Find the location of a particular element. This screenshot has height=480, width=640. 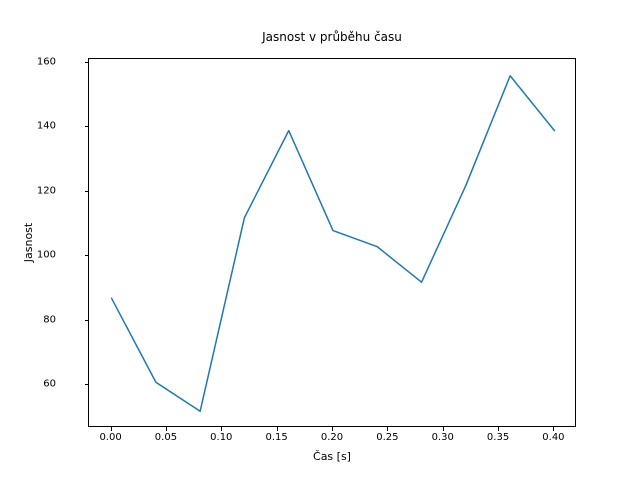

y-axis-label: Jasnost is located at coordinates (28, 242).